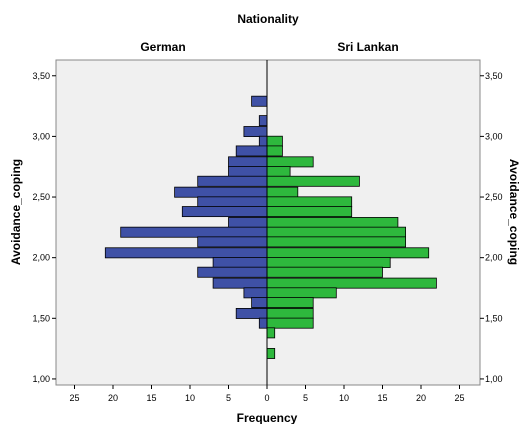  What do you see at coordinates (162, 47) in the screenshot?
I see `panel-label-german: German` at bounding box center [162, 47].